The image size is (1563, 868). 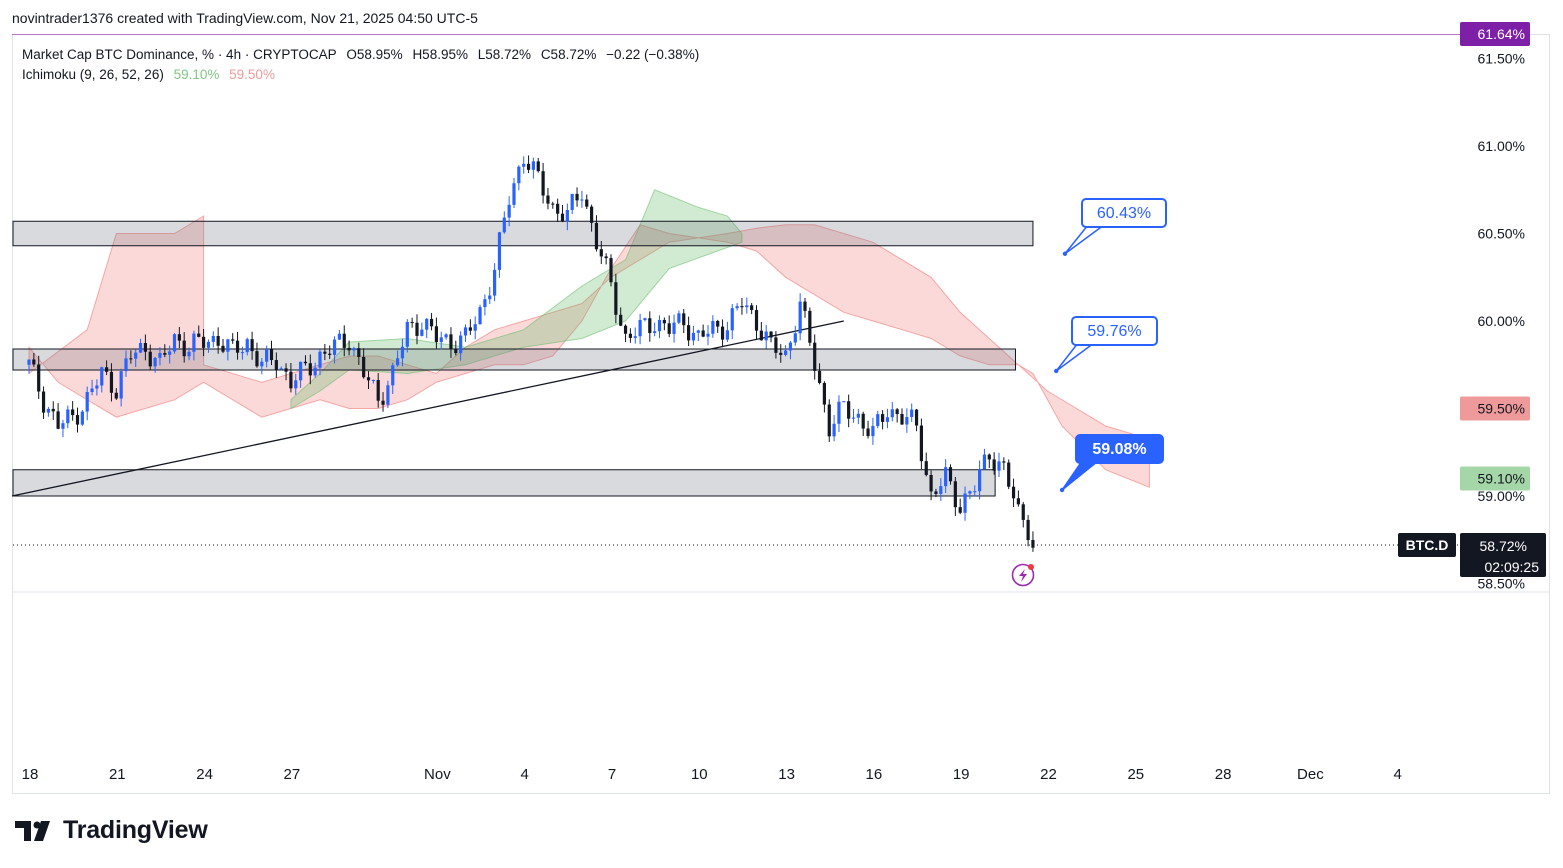 What do you see at coordinates (32, 830) in the screenshot?
I see `tradingview-logo-icon` at bounding box center [32, 830].